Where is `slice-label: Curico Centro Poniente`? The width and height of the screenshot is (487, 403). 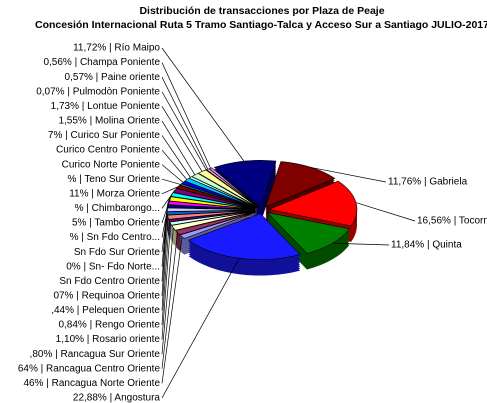 slice-label: Curico Centro Poniente is located at coordinates (108, 150).